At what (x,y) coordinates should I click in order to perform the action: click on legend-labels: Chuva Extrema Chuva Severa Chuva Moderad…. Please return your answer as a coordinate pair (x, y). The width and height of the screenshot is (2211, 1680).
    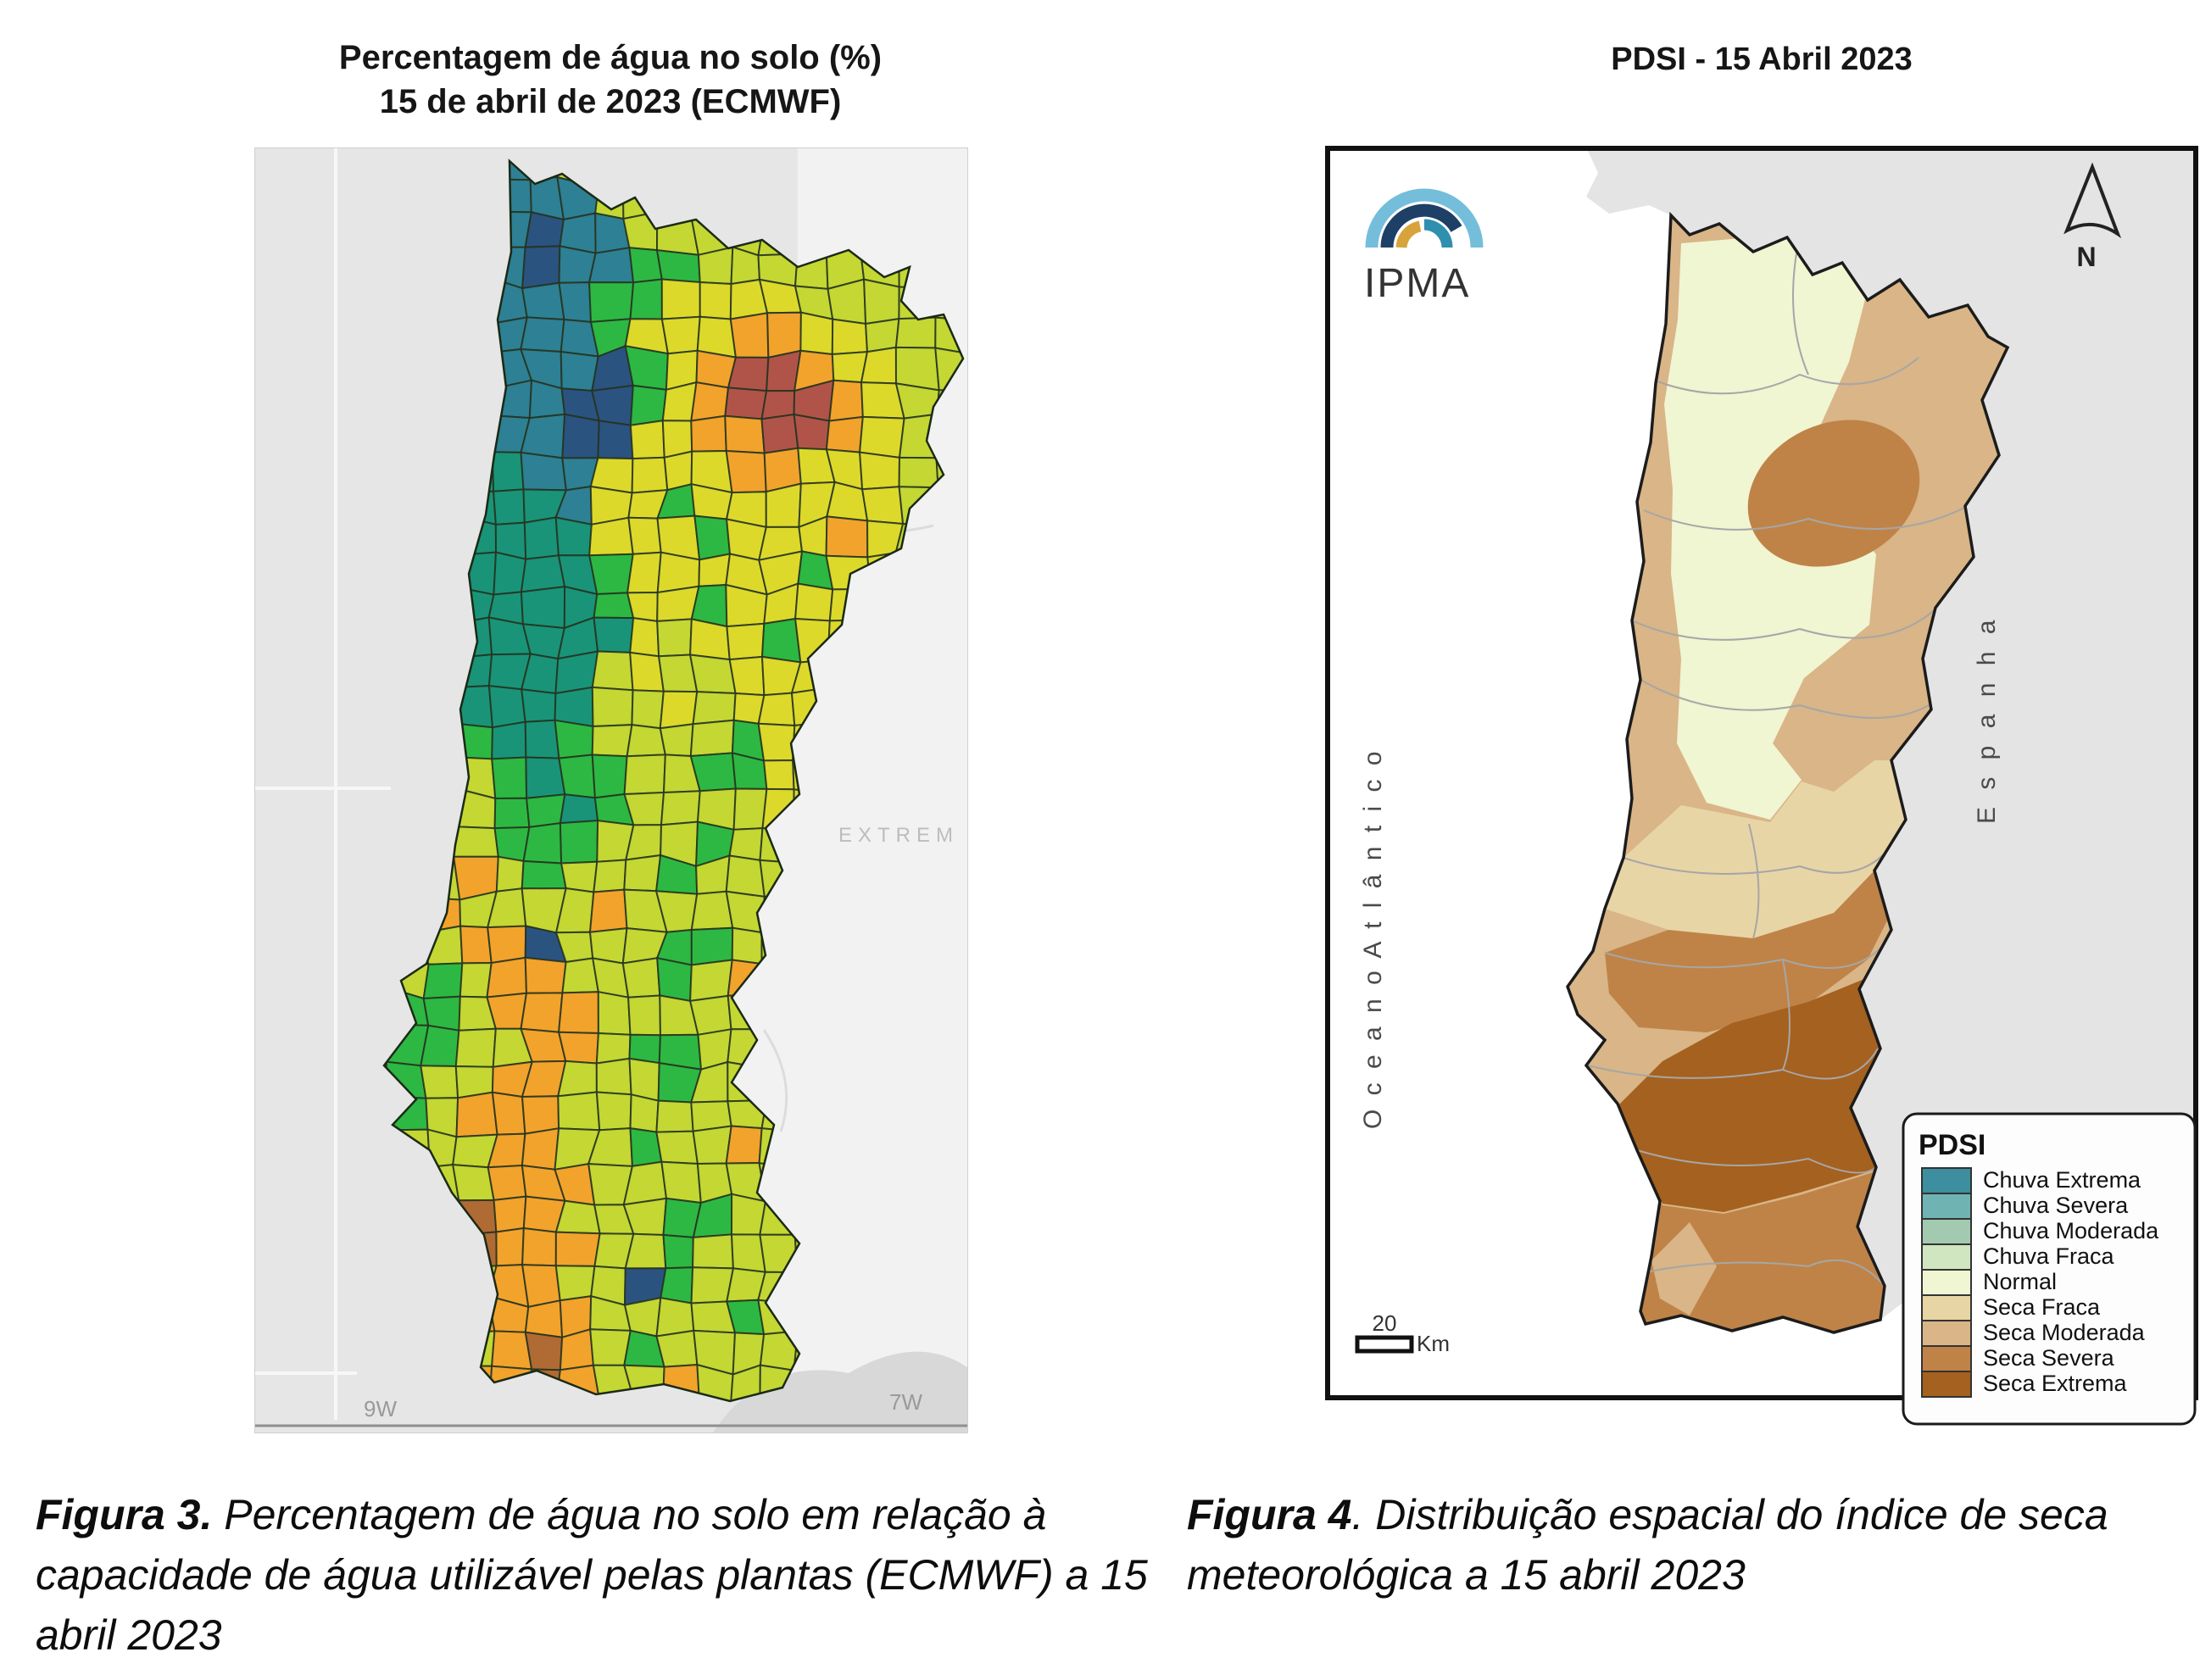
    Looking at the image, I should click on (2071, 1281).